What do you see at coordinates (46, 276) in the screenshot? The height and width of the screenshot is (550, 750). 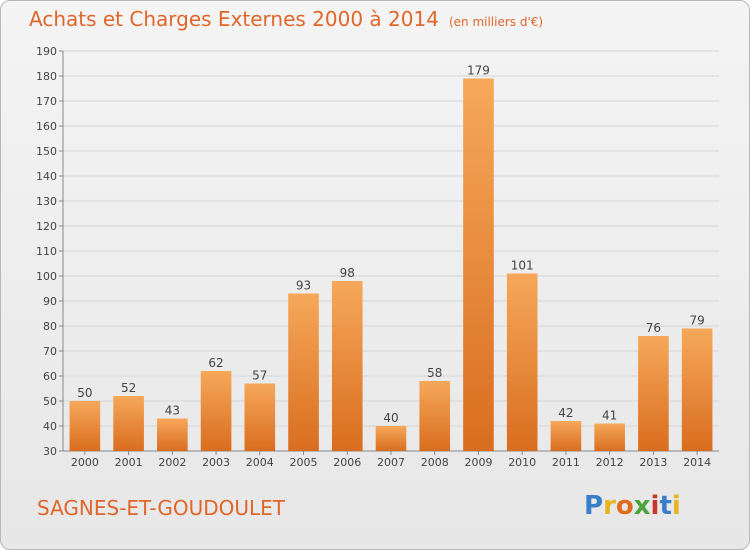 I see `y-tick-label: 100` at bounding box center [46, 276].